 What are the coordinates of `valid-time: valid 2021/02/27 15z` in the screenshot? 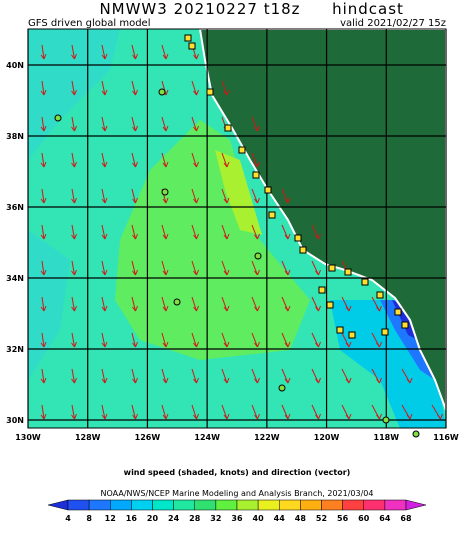 It's located at (393, 23).